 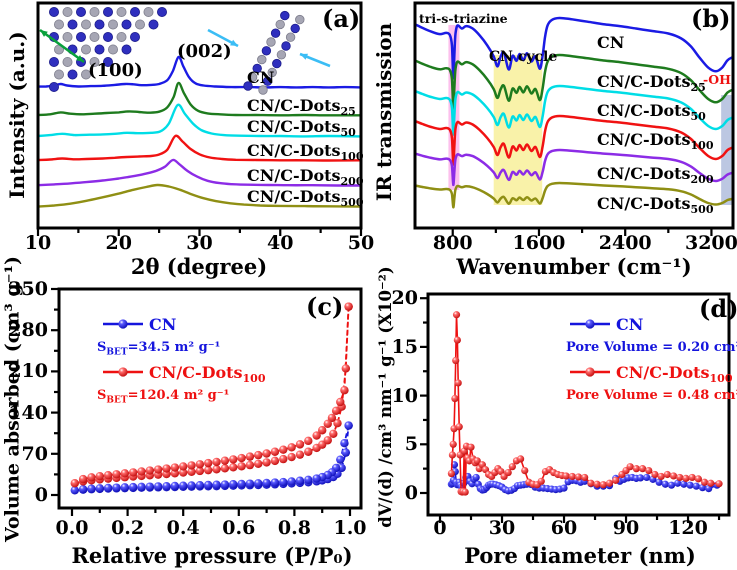 I want to click on x-tick-label: 20, so click(x=118, y=243).